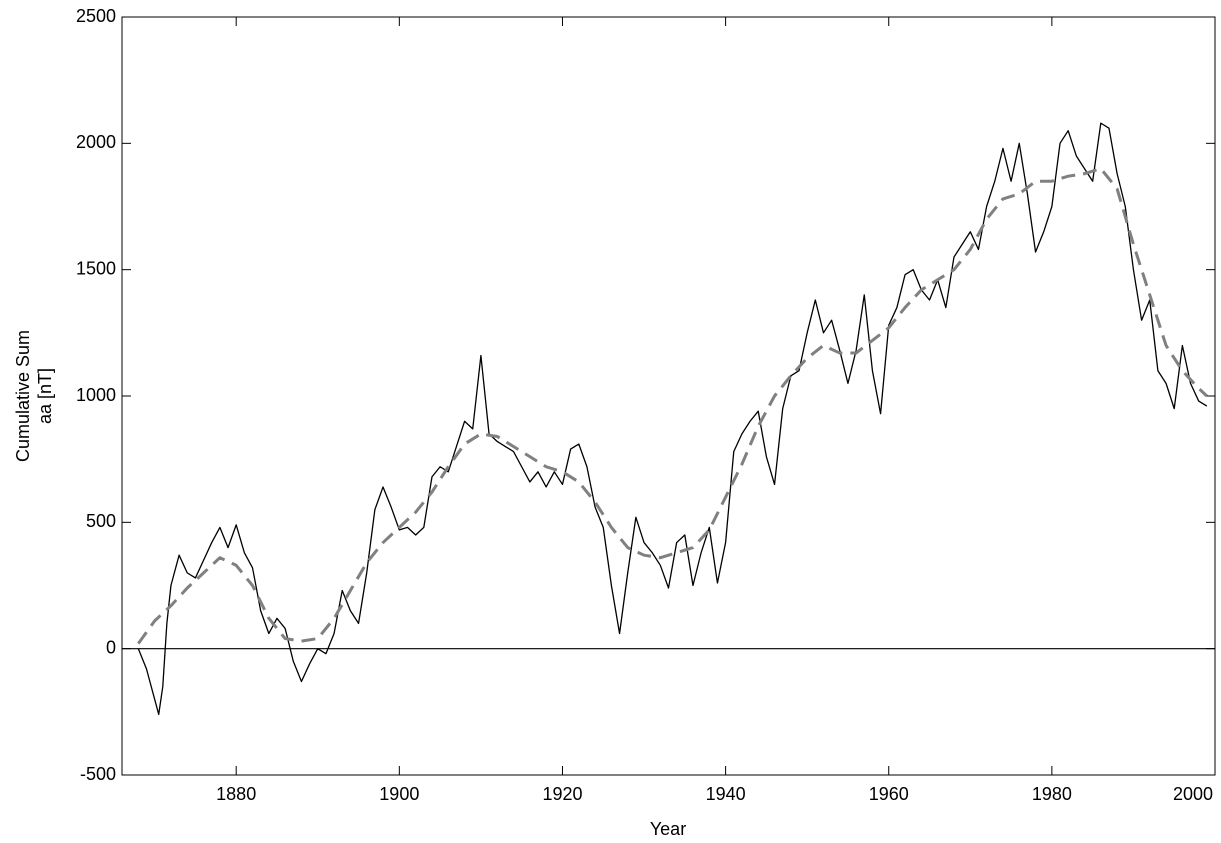 The image size is (1221, 843). I want to click on y-tick-label: -500, so click(98, 774).